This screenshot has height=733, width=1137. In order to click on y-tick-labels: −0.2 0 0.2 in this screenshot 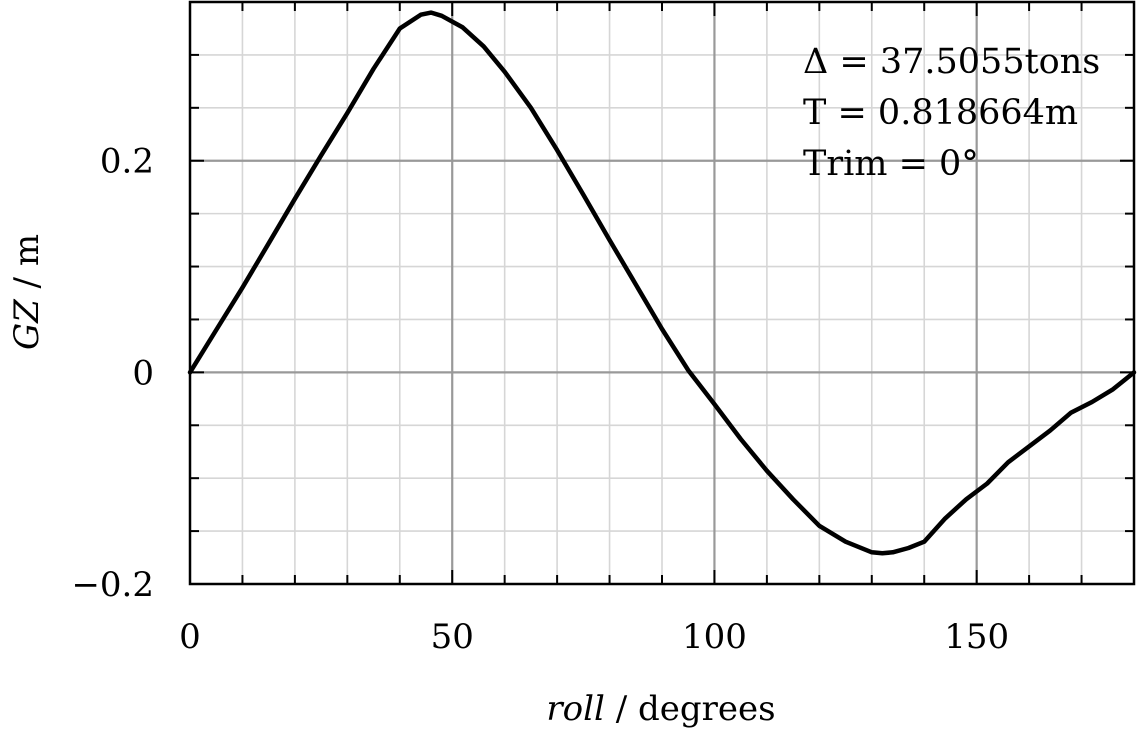, I will do `click(112, 373)`.